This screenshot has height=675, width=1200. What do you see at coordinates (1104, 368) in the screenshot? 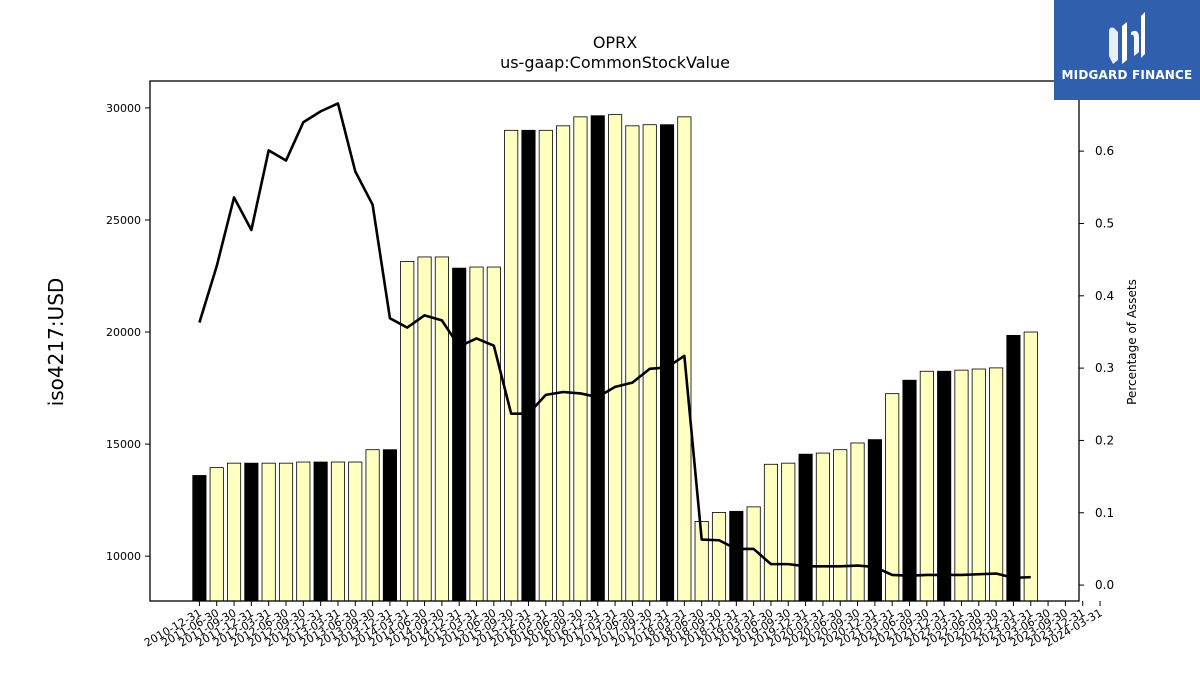
I see `y2-tick-label: 0.3` at bounding box center [1104, 368].